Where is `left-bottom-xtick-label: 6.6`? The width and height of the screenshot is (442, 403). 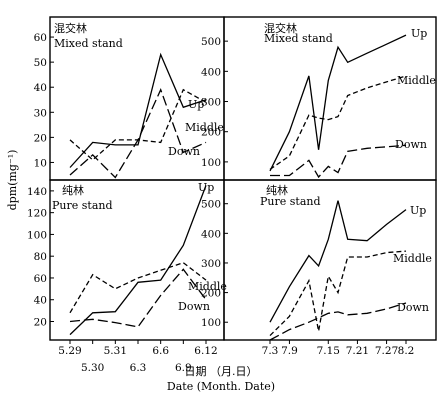
left-bottom-xtick-label: 6.6 is located at coordinates (160, 351).